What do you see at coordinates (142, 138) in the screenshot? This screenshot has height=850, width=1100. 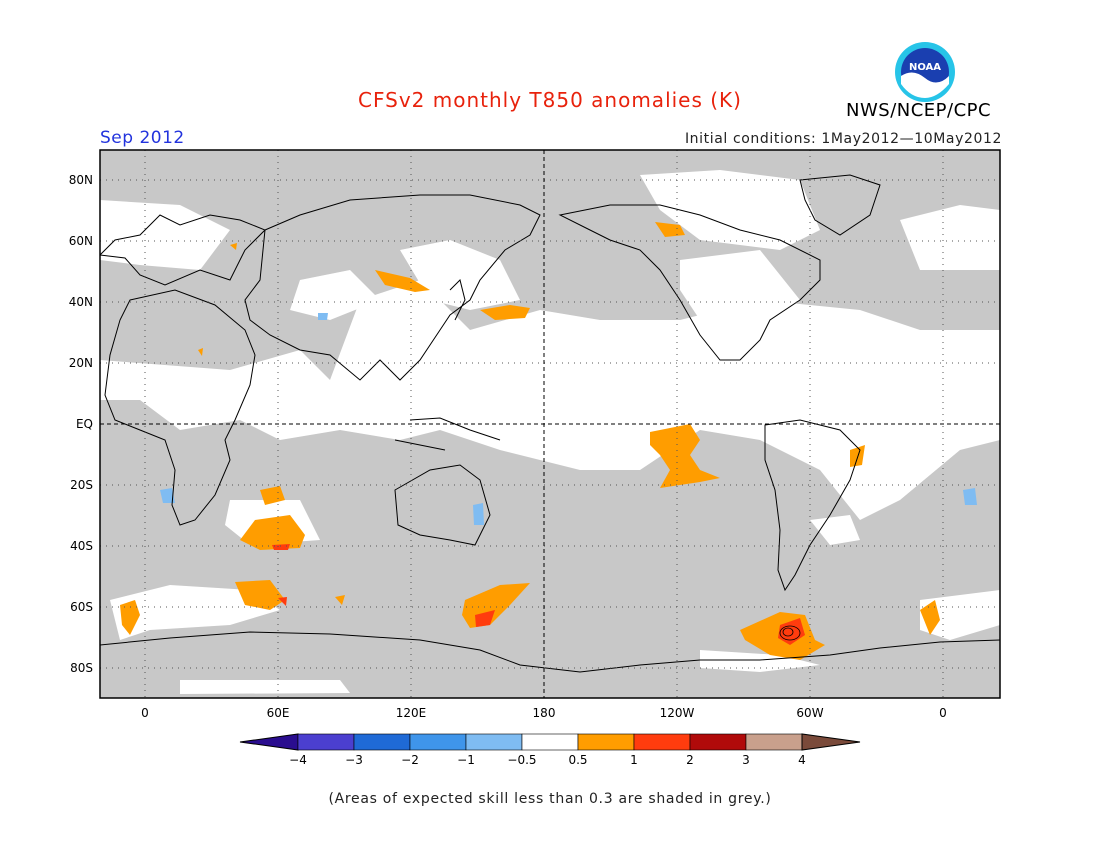 I see `valid-month: Sep 2012` at bounding box center [142, 138].